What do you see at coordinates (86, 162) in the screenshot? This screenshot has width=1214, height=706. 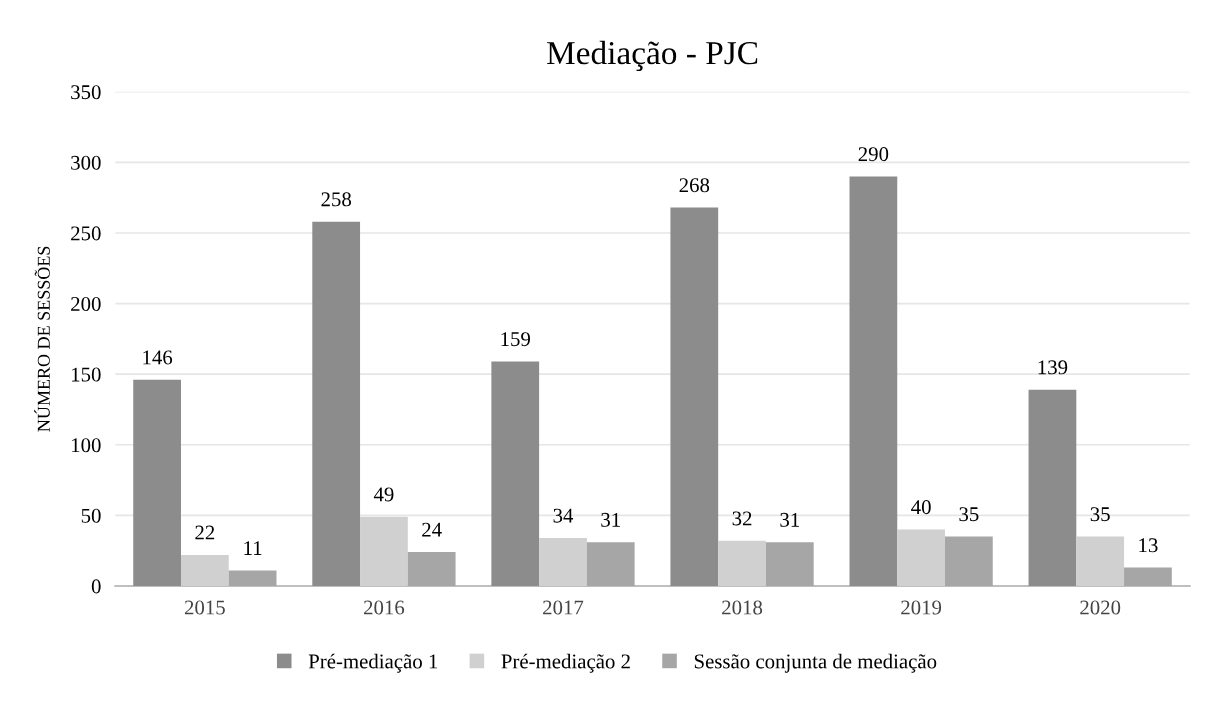 I see `y-tick-label: 300` at bounding box center [86, 162].